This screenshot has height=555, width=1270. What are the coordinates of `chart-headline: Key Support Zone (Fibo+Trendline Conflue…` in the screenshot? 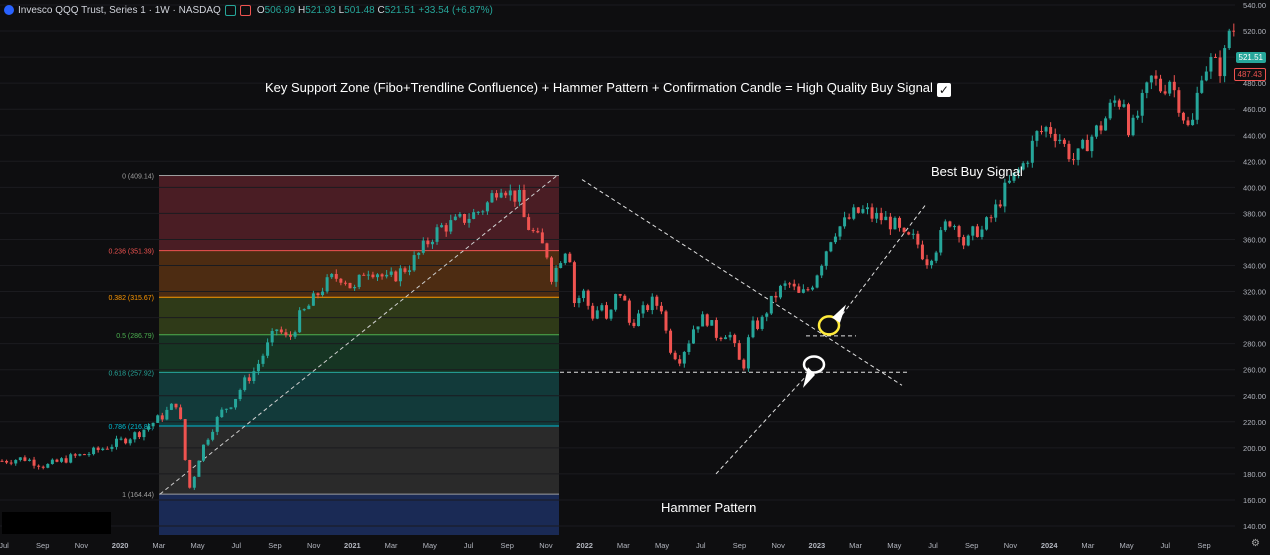 It's located at (608, 88).